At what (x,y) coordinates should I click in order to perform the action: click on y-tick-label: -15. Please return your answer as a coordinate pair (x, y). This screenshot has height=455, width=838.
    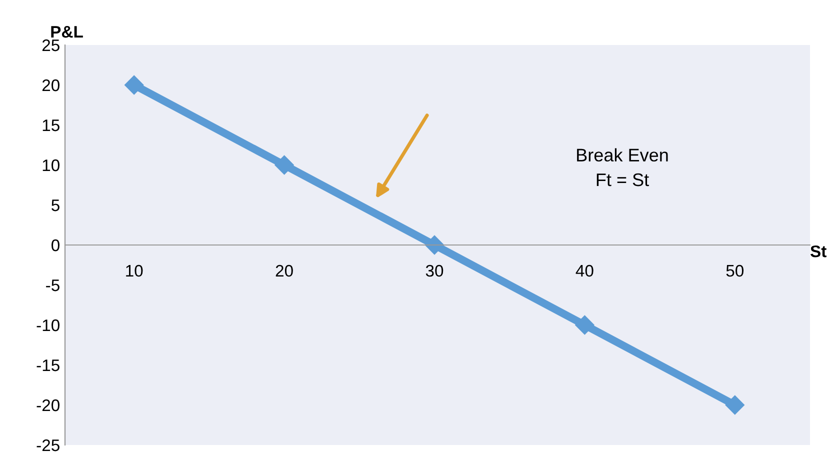
    Looking at the image, I should click on (48, 366).